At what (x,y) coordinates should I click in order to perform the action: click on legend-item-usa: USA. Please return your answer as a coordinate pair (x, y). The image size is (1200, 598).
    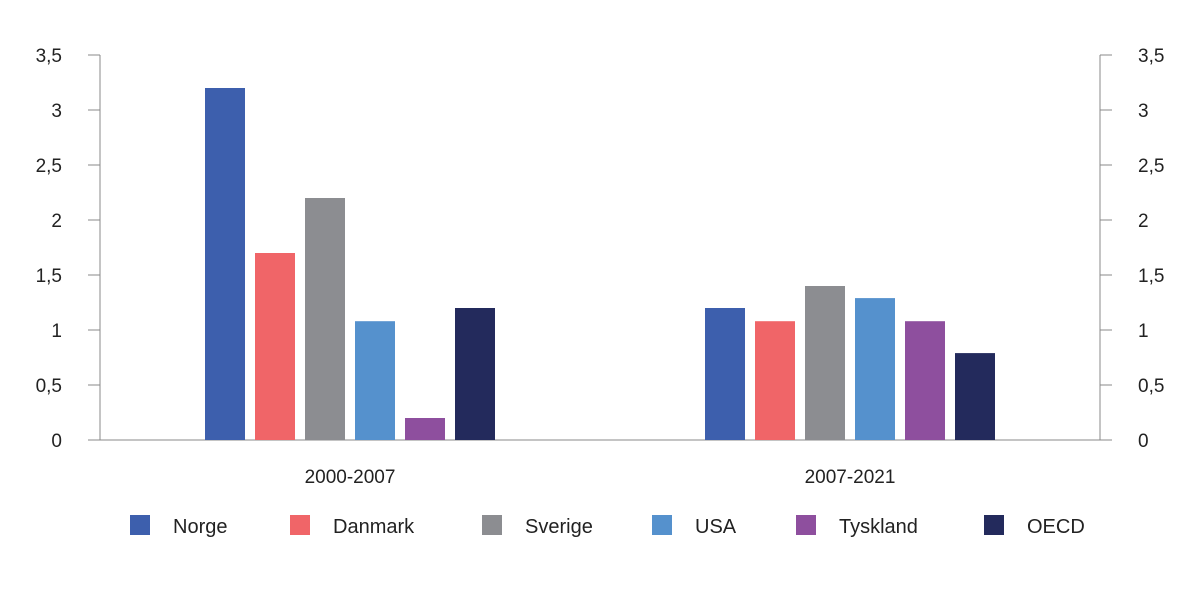
    Looking at the image, I should click on (694, 526).